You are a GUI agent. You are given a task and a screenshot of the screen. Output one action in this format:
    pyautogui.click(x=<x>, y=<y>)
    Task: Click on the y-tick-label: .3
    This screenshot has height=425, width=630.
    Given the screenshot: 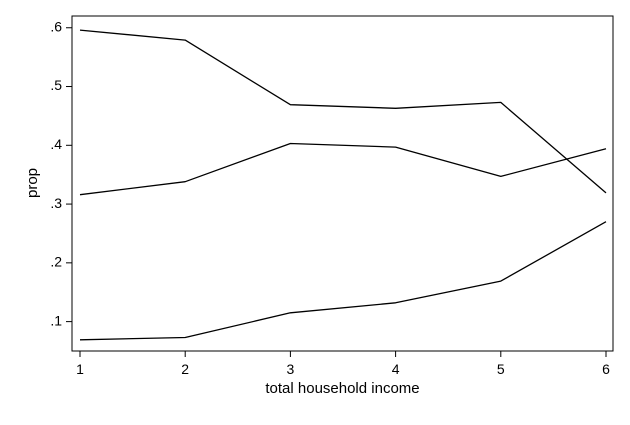 What is the action you would take?
    pyautogui.click(x=56, y=203)
    